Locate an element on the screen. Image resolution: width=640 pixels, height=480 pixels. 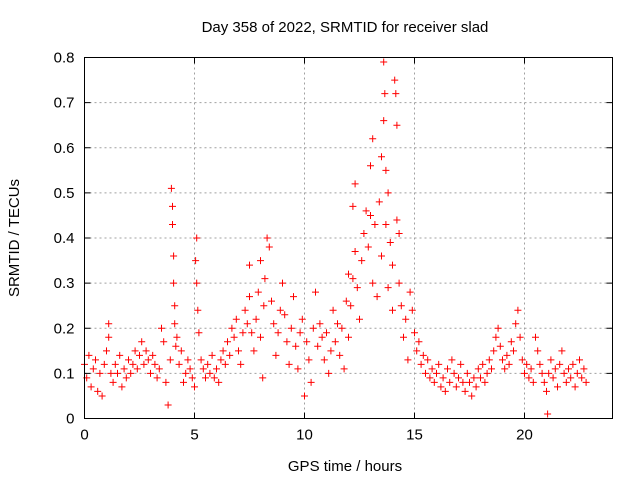
x-tick-label: 20 is located at coordinates (524, 435).